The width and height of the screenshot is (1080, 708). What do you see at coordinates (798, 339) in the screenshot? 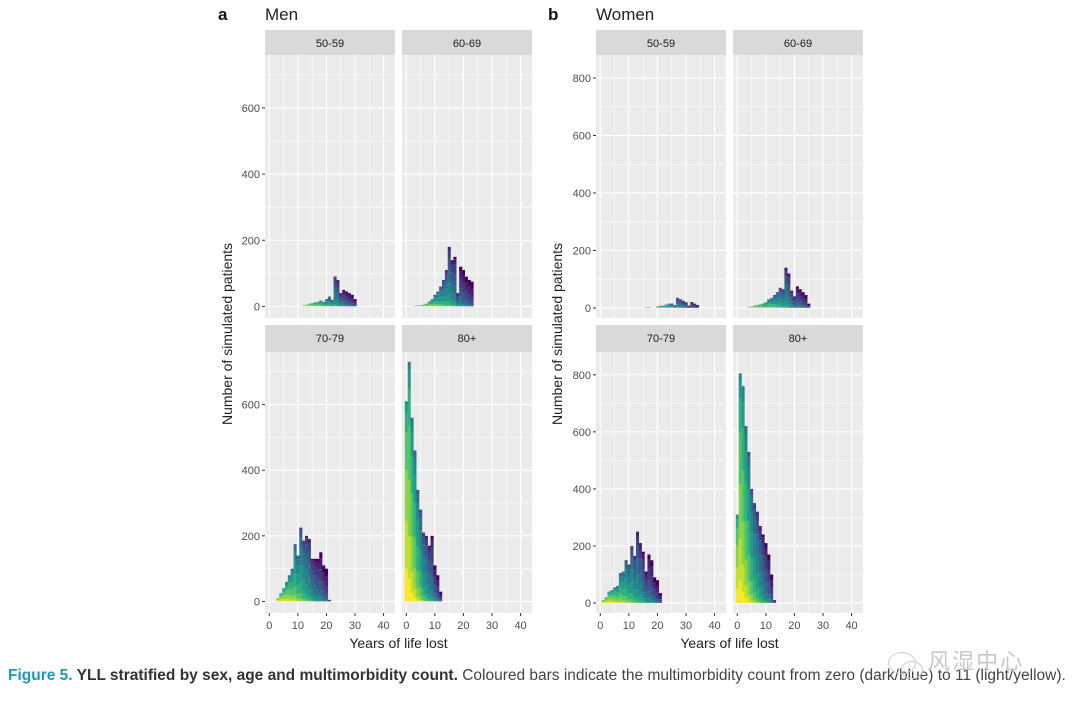
I see `facet-strip-label: 80+` at bounding box center [798, 339].